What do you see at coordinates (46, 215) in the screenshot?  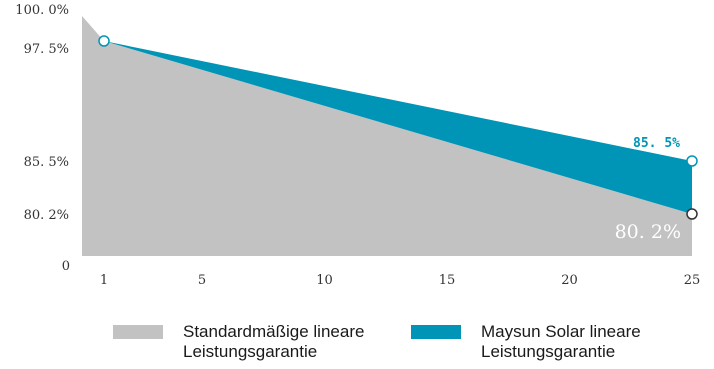 I see `y-tick-label: 80. 2%` at bounding box center [46, 215].